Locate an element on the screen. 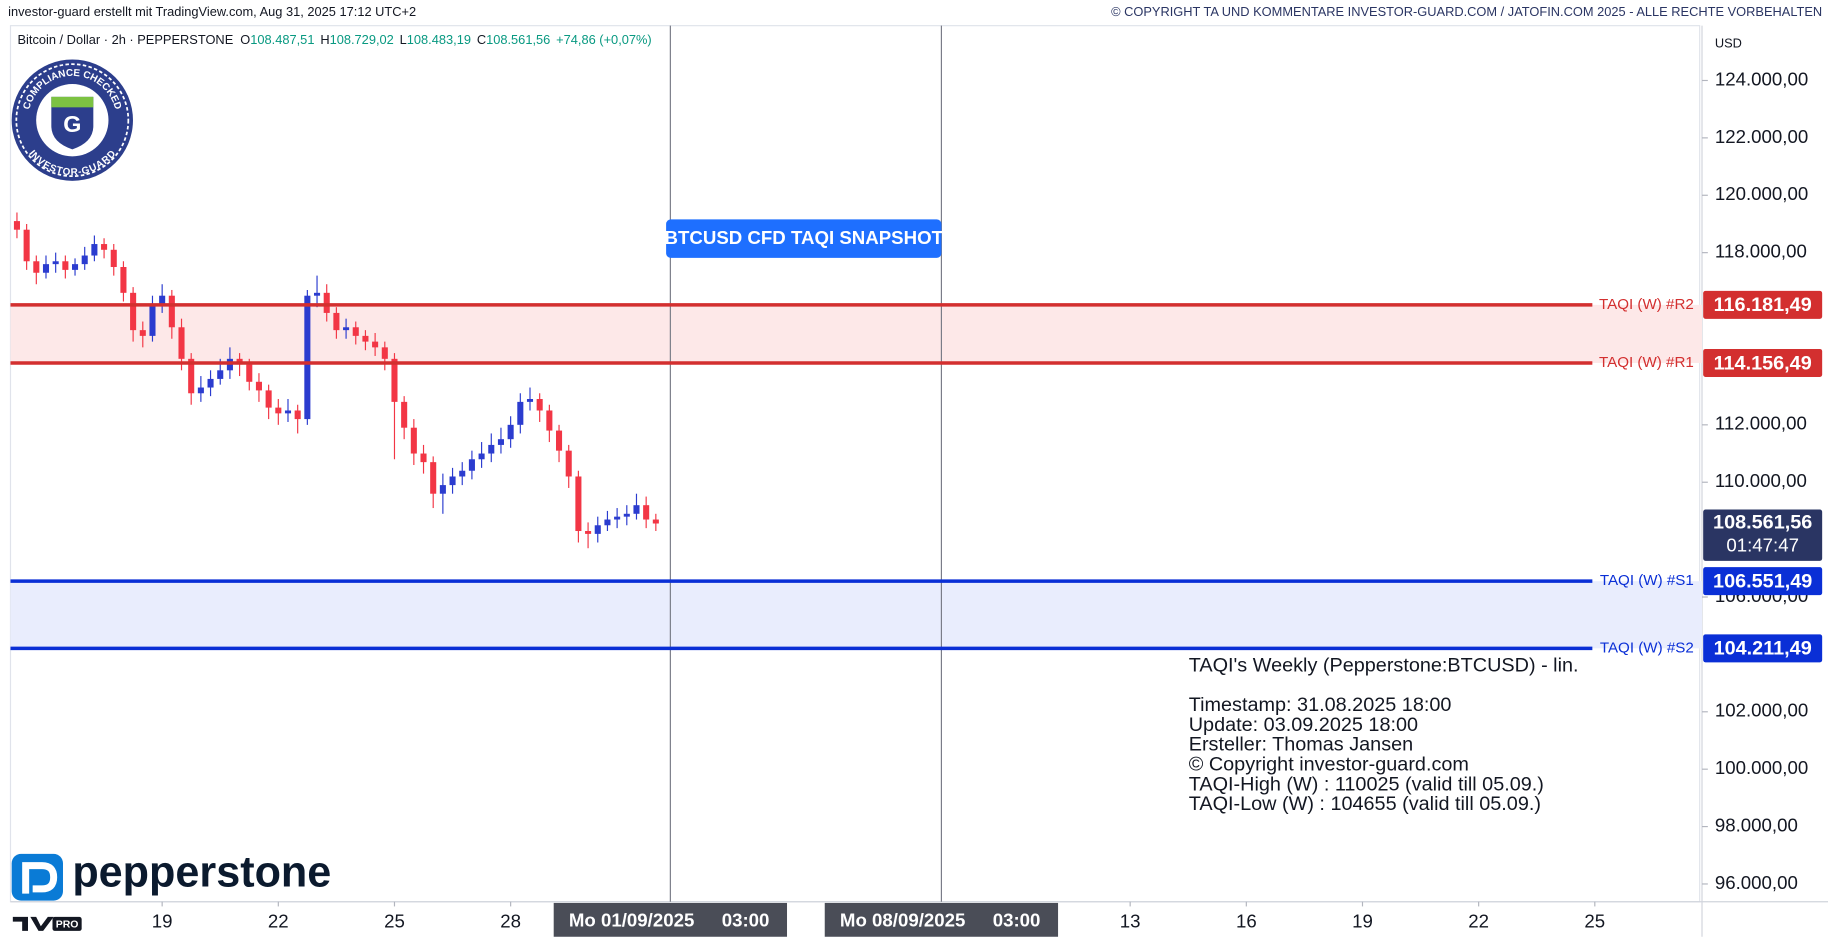 The height and width of the screenshot is (937, 1828). brand-icon-p is located at coordinates (40, 878).